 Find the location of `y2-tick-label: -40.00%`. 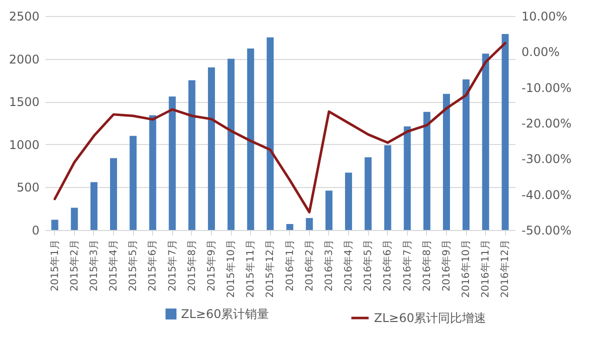

y2-tick-label: -40.00% is located at coordinates (547, 195).